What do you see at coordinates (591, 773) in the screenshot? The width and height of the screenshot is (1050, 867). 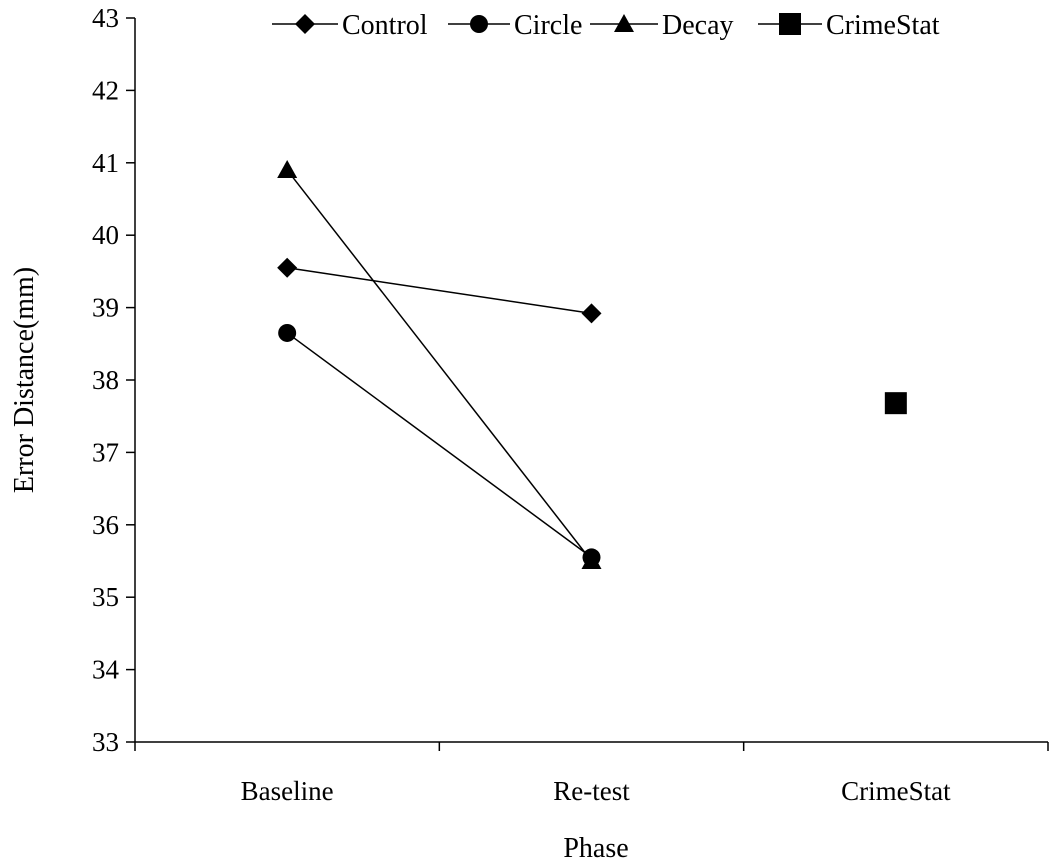 I see `x-axis: Baseline Re-test CrimeStat` at bounding box center [591, 773].